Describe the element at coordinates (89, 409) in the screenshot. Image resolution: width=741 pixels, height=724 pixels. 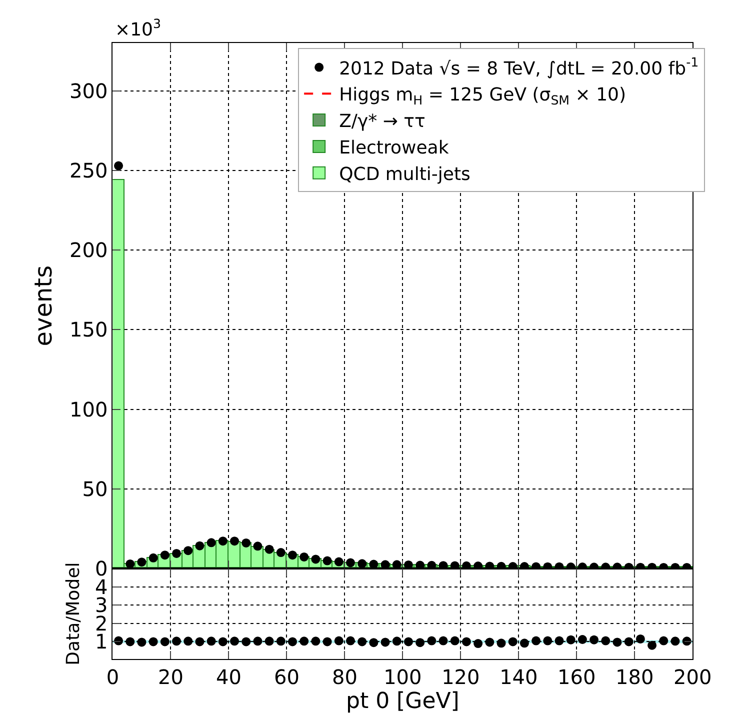
I see `y-tick-label: 100` at that location.